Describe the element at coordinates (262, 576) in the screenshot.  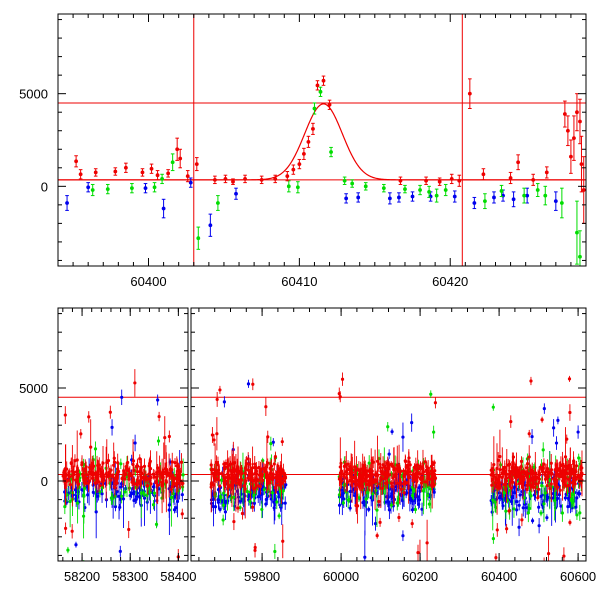
I see `bottom-xtick-label-1-0: 59800` at that location.